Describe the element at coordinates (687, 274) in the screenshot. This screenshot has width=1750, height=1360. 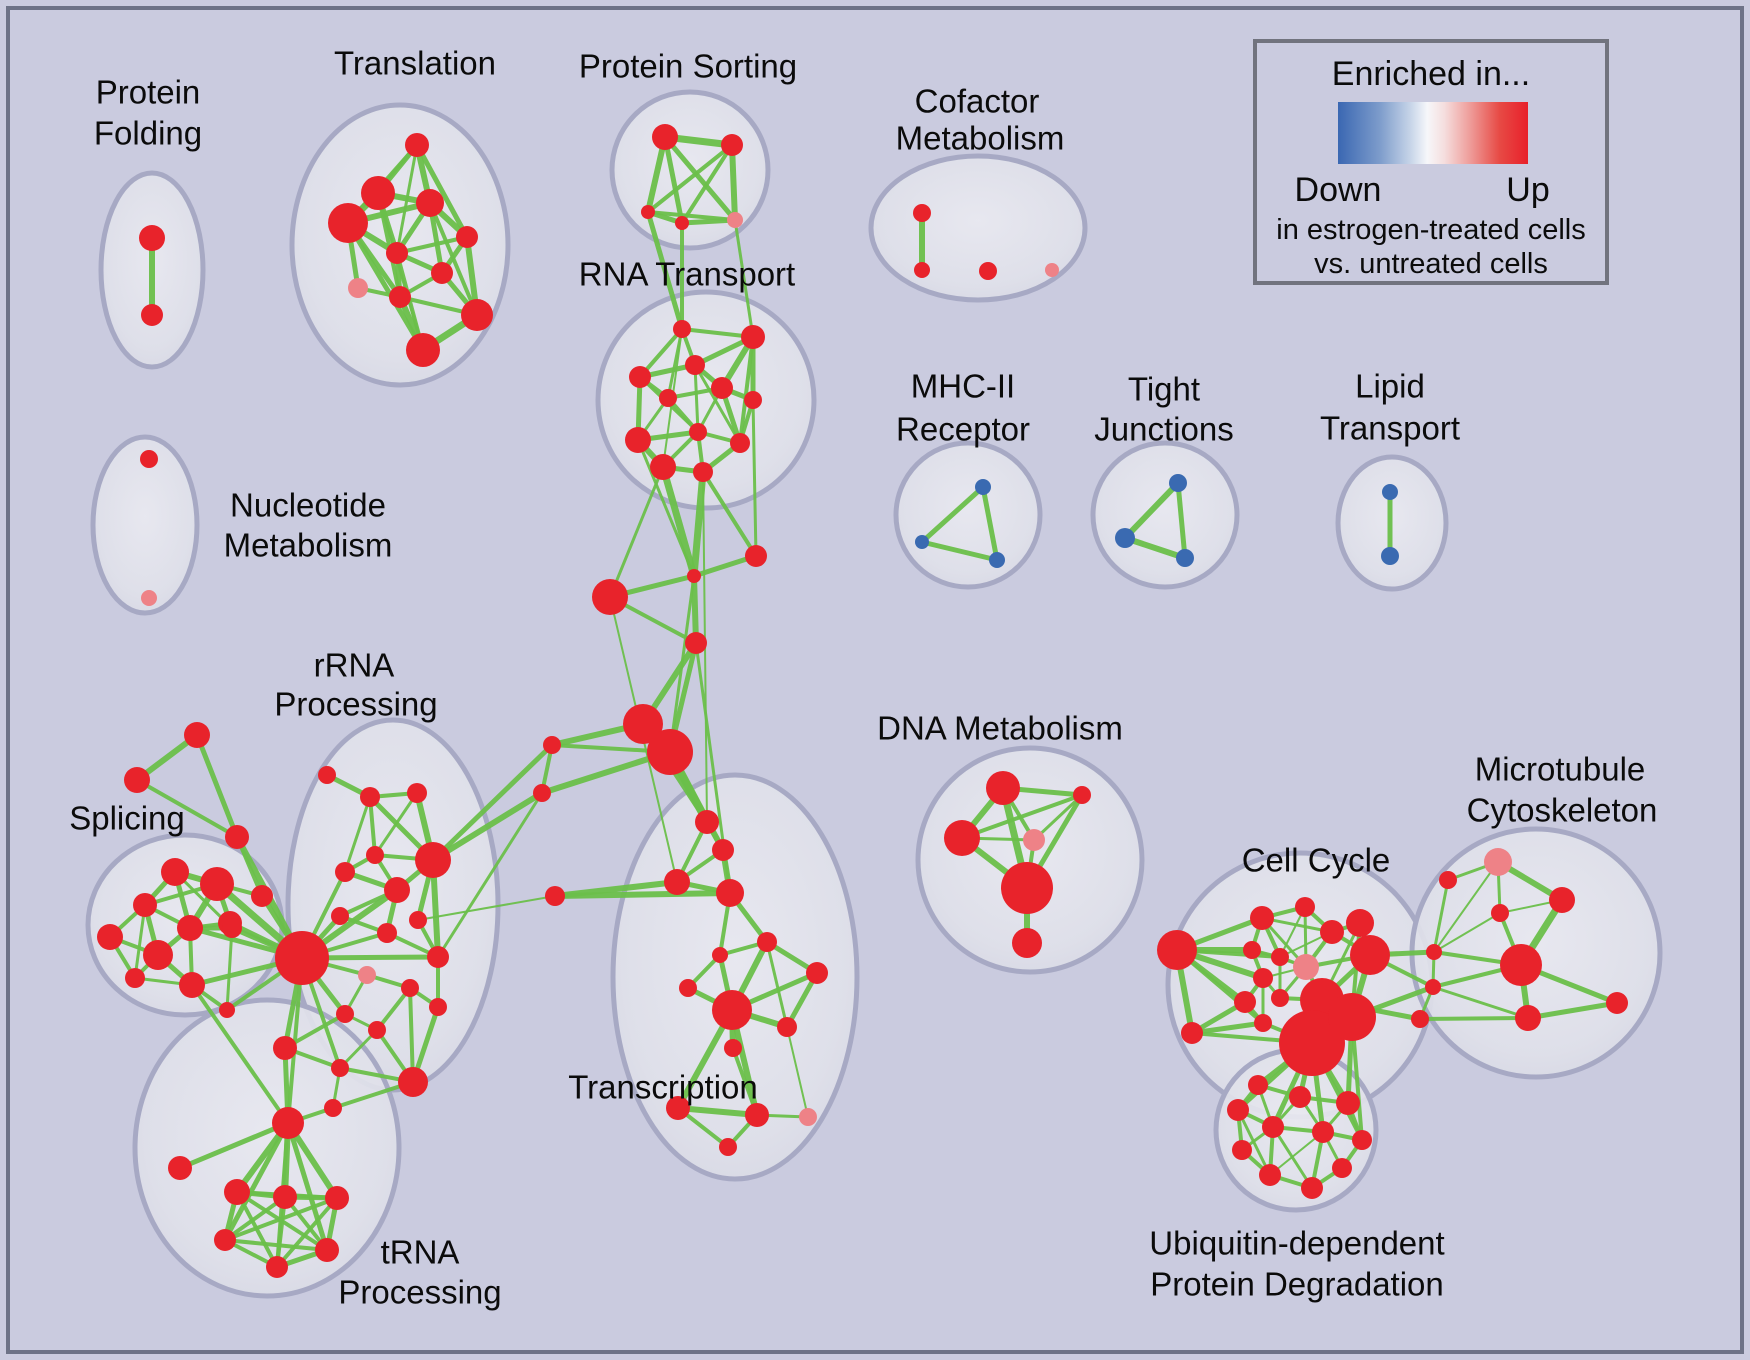
I see `cluster-label-rna-transport: RNA Transport` at that location.